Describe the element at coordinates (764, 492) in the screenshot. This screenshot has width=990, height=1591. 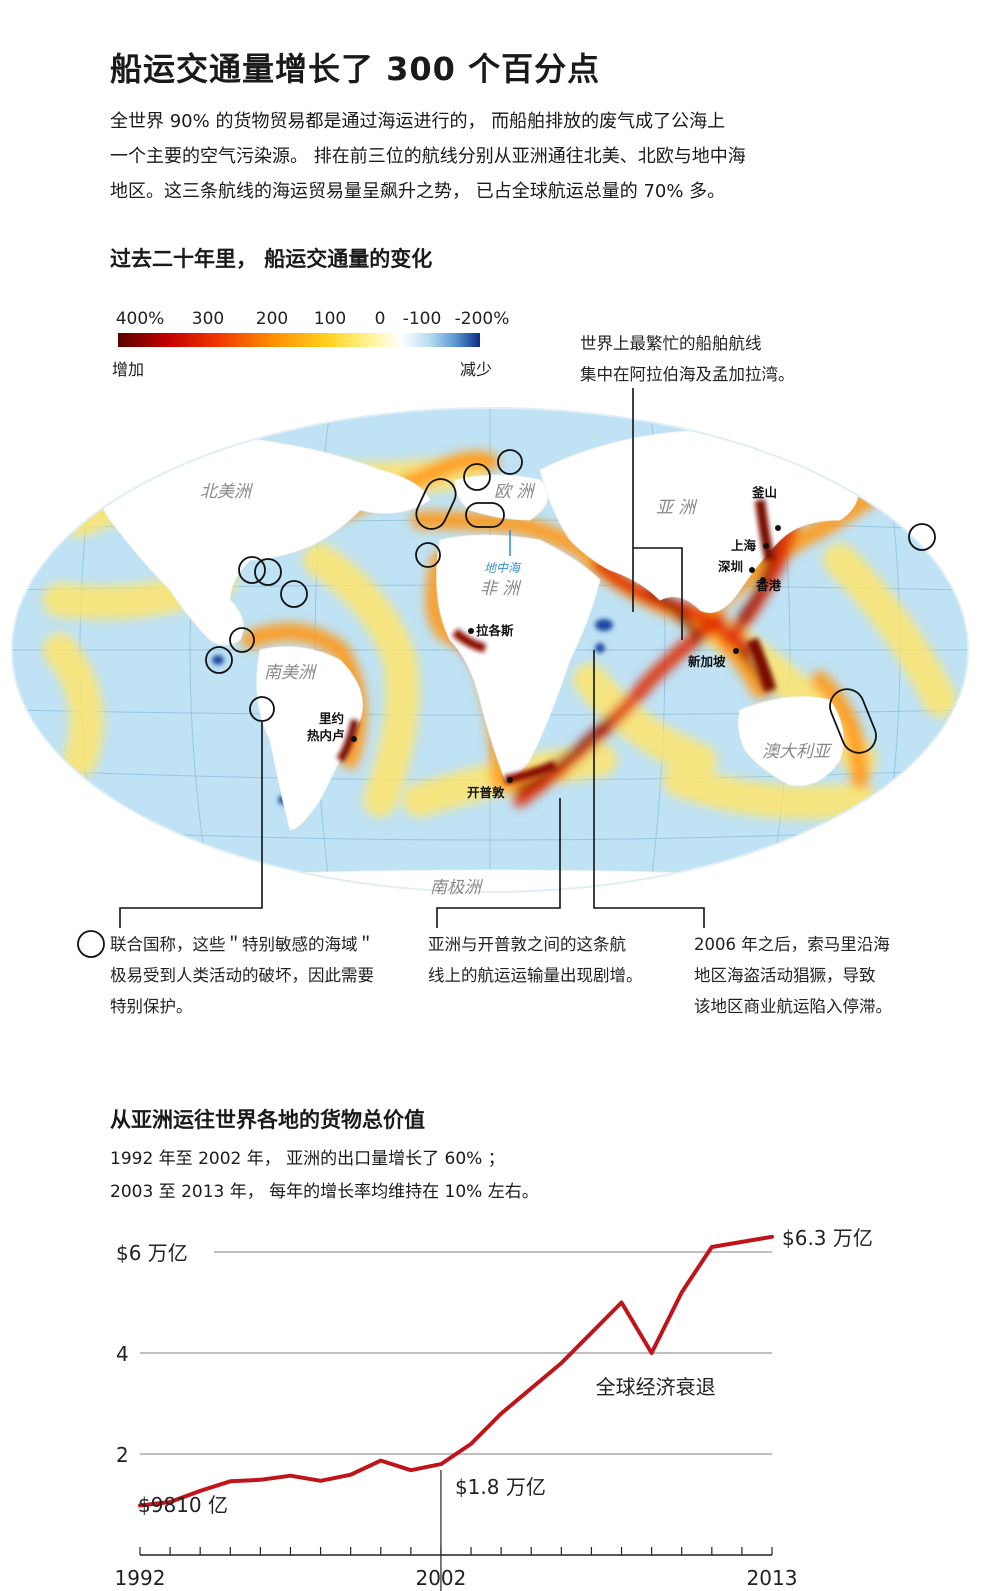
I see `city-busan: 釜山` at that location.